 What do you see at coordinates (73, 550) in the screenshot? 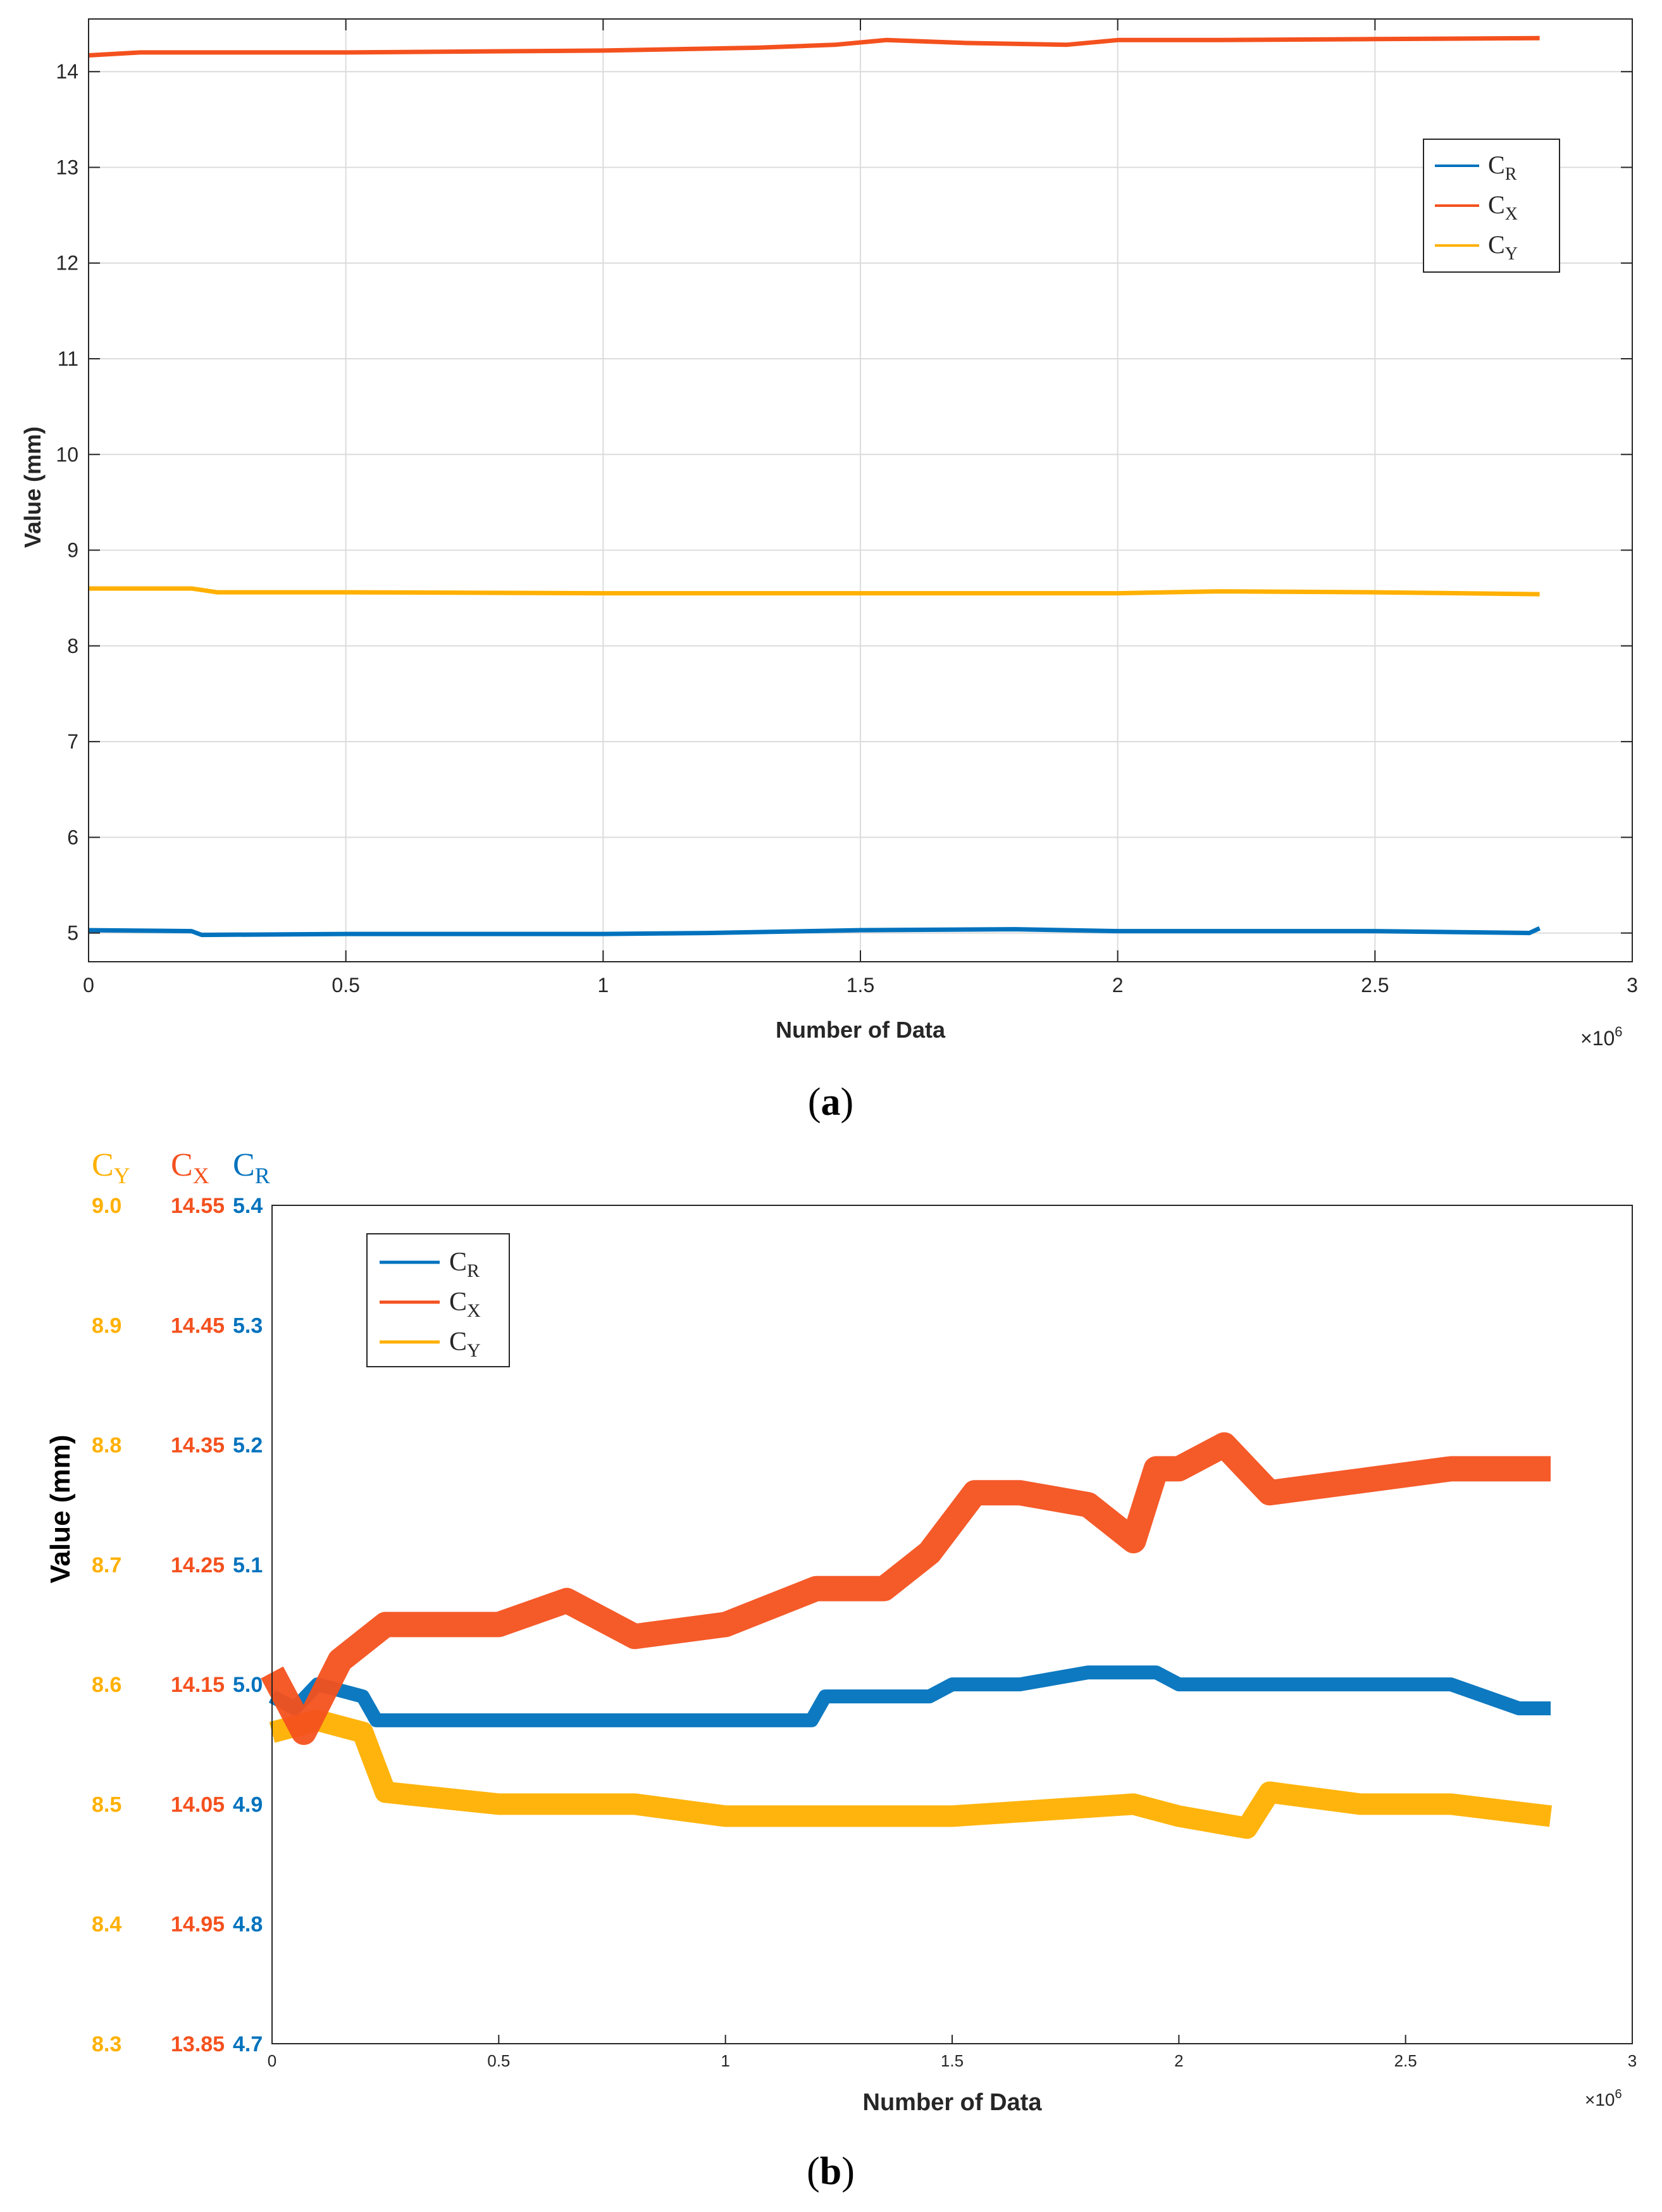
I see `y-tick-label-a: 9` at bounding box center [73, 550].